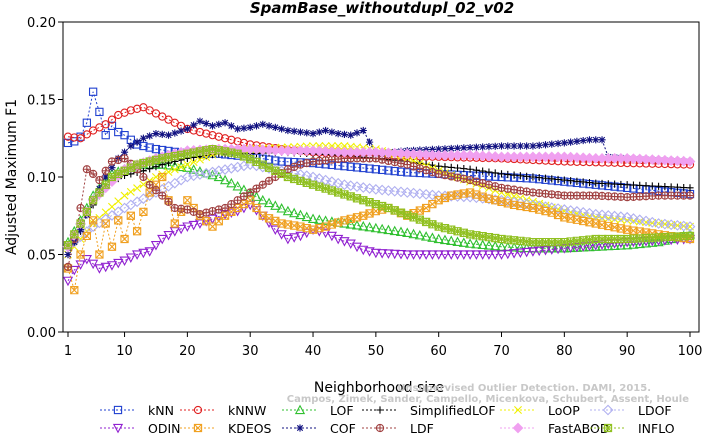 Image resolution: width=702 pixels, height=434 pixels. Describe the element at coordinates (690, 351) in the screenshot. I see `x-tick-label: 100` at that location.